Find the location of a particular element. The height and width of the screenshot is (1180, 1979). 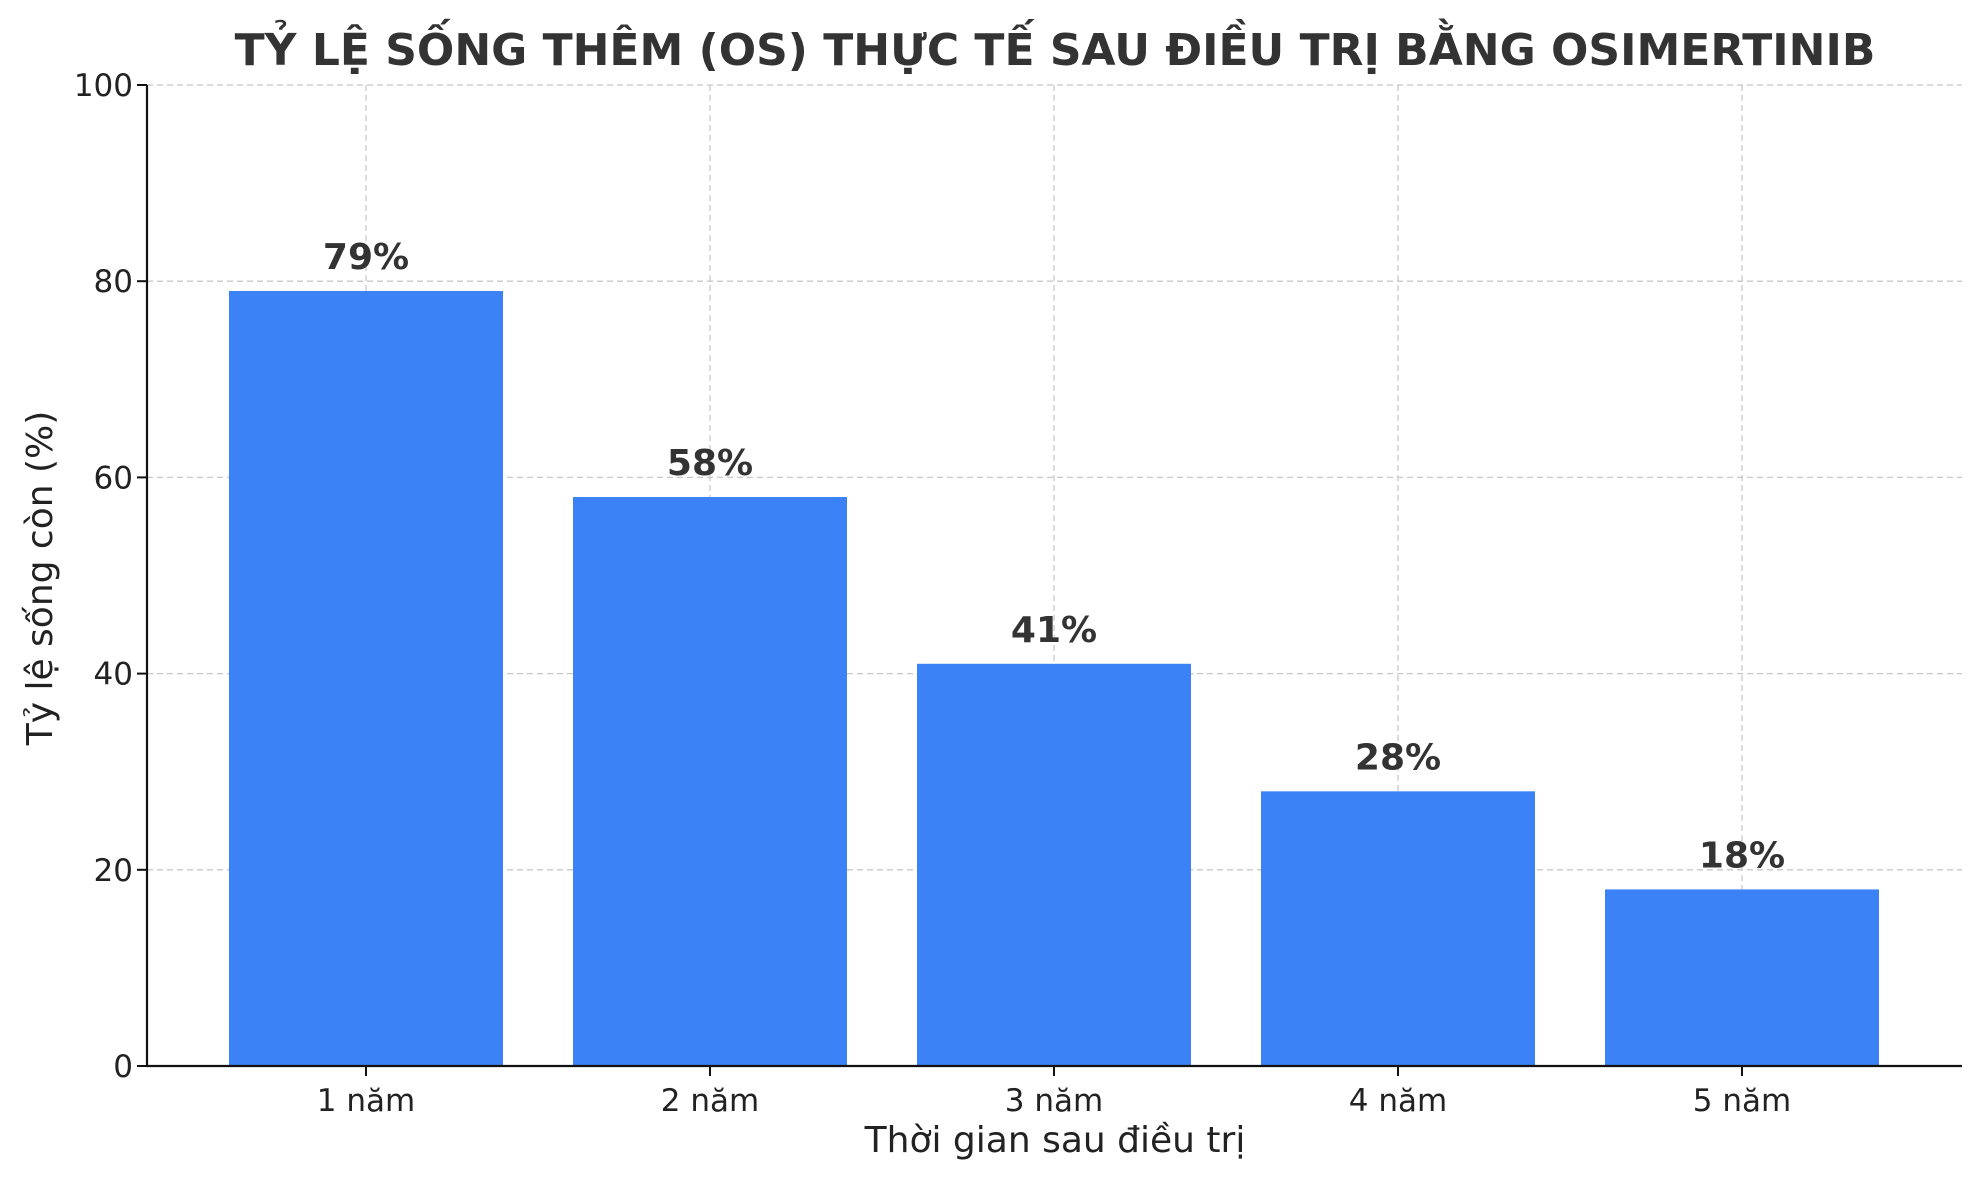

y-tick-label: 20 is located at coordinates (113, 871).